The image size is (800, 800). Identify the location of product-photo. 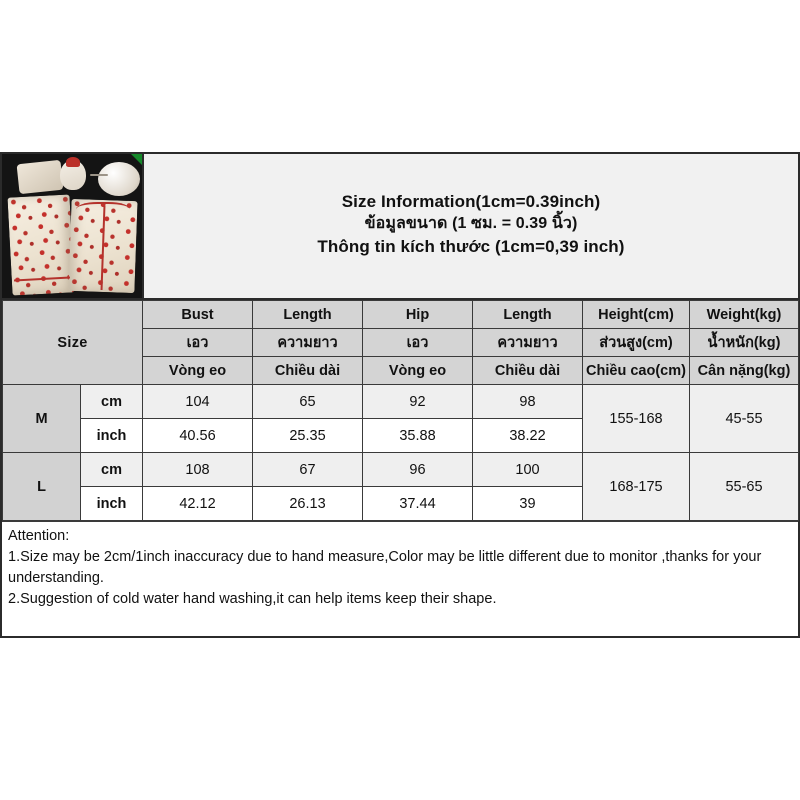
(73, 226).